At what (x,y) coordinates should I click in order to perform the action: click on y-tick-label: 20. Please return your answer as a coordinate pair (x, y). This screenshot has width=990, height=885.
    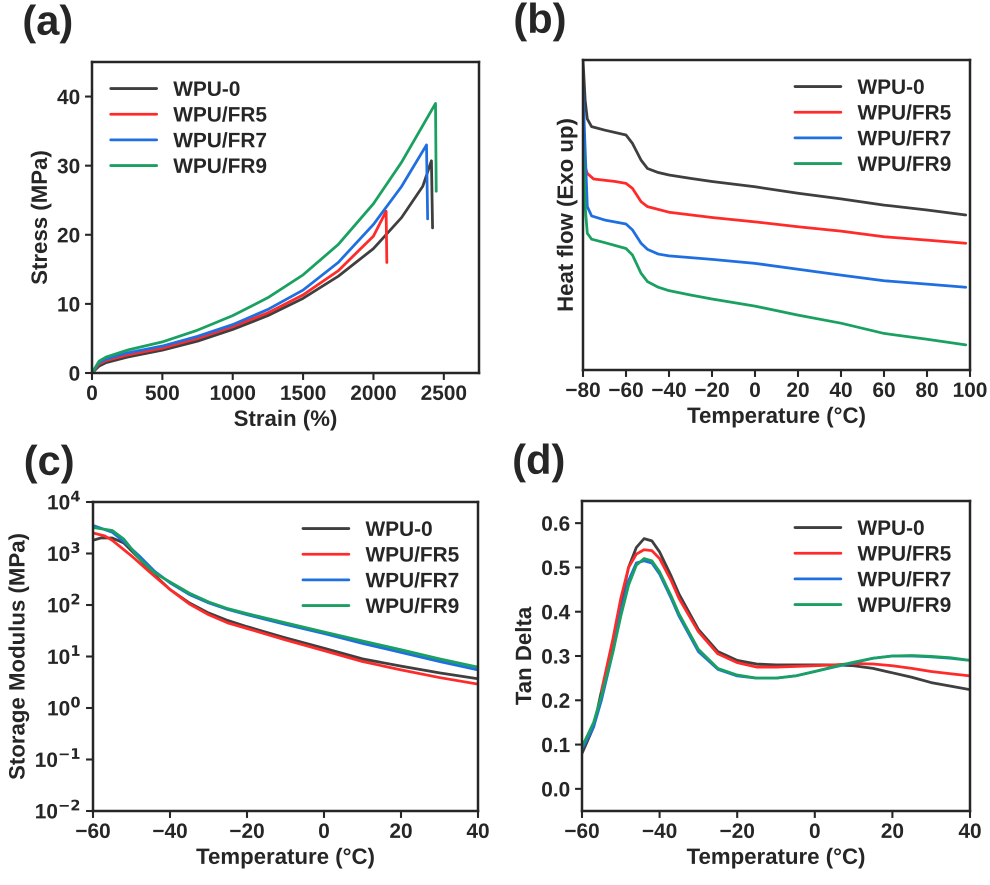
    Looking at the image, I should click on (69, 235).